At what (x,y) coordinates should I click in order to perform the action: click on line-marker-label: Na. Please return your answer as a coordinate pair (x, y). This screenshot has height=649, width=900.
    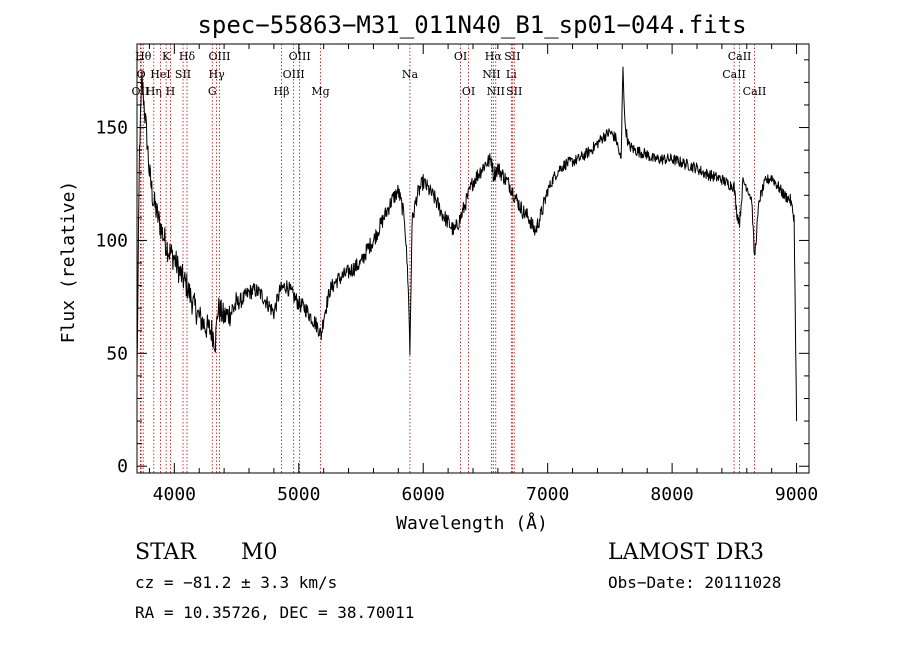
    Looking at the image, I should click on (410, 74).